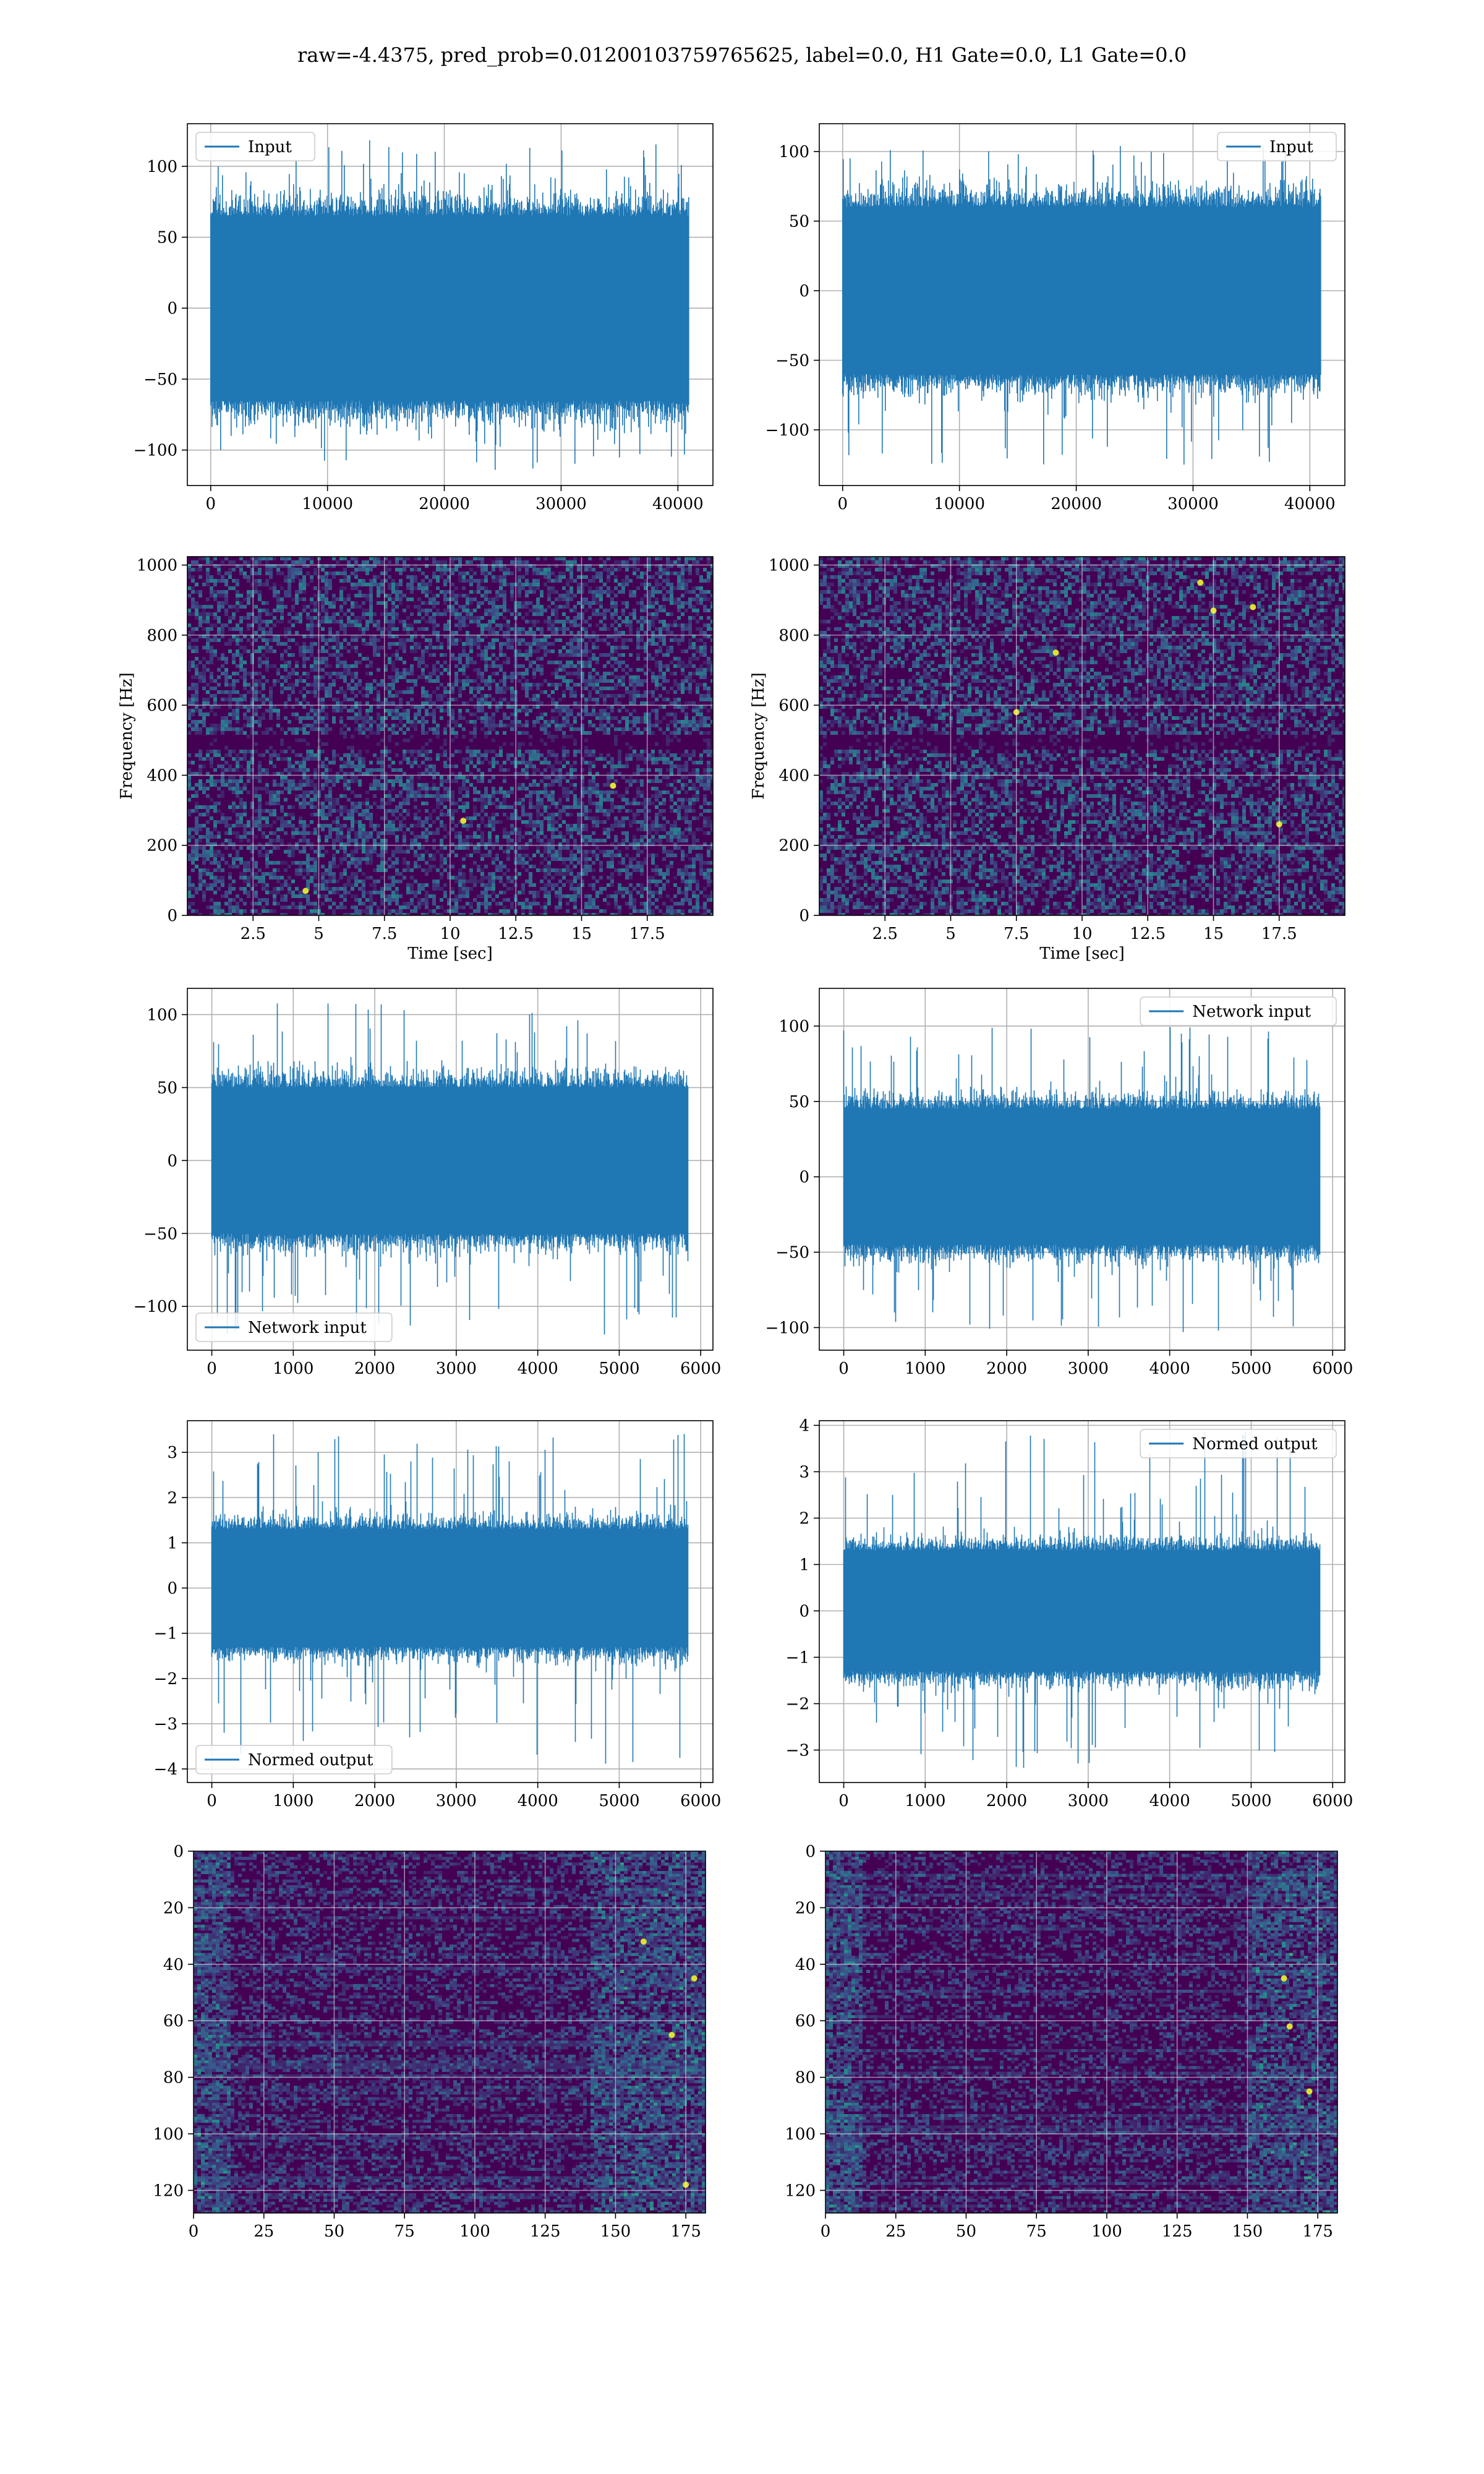 This screenshot has width=1484, height=2474. I want to click on x-tick-label: 2.5, so click(885, 934).